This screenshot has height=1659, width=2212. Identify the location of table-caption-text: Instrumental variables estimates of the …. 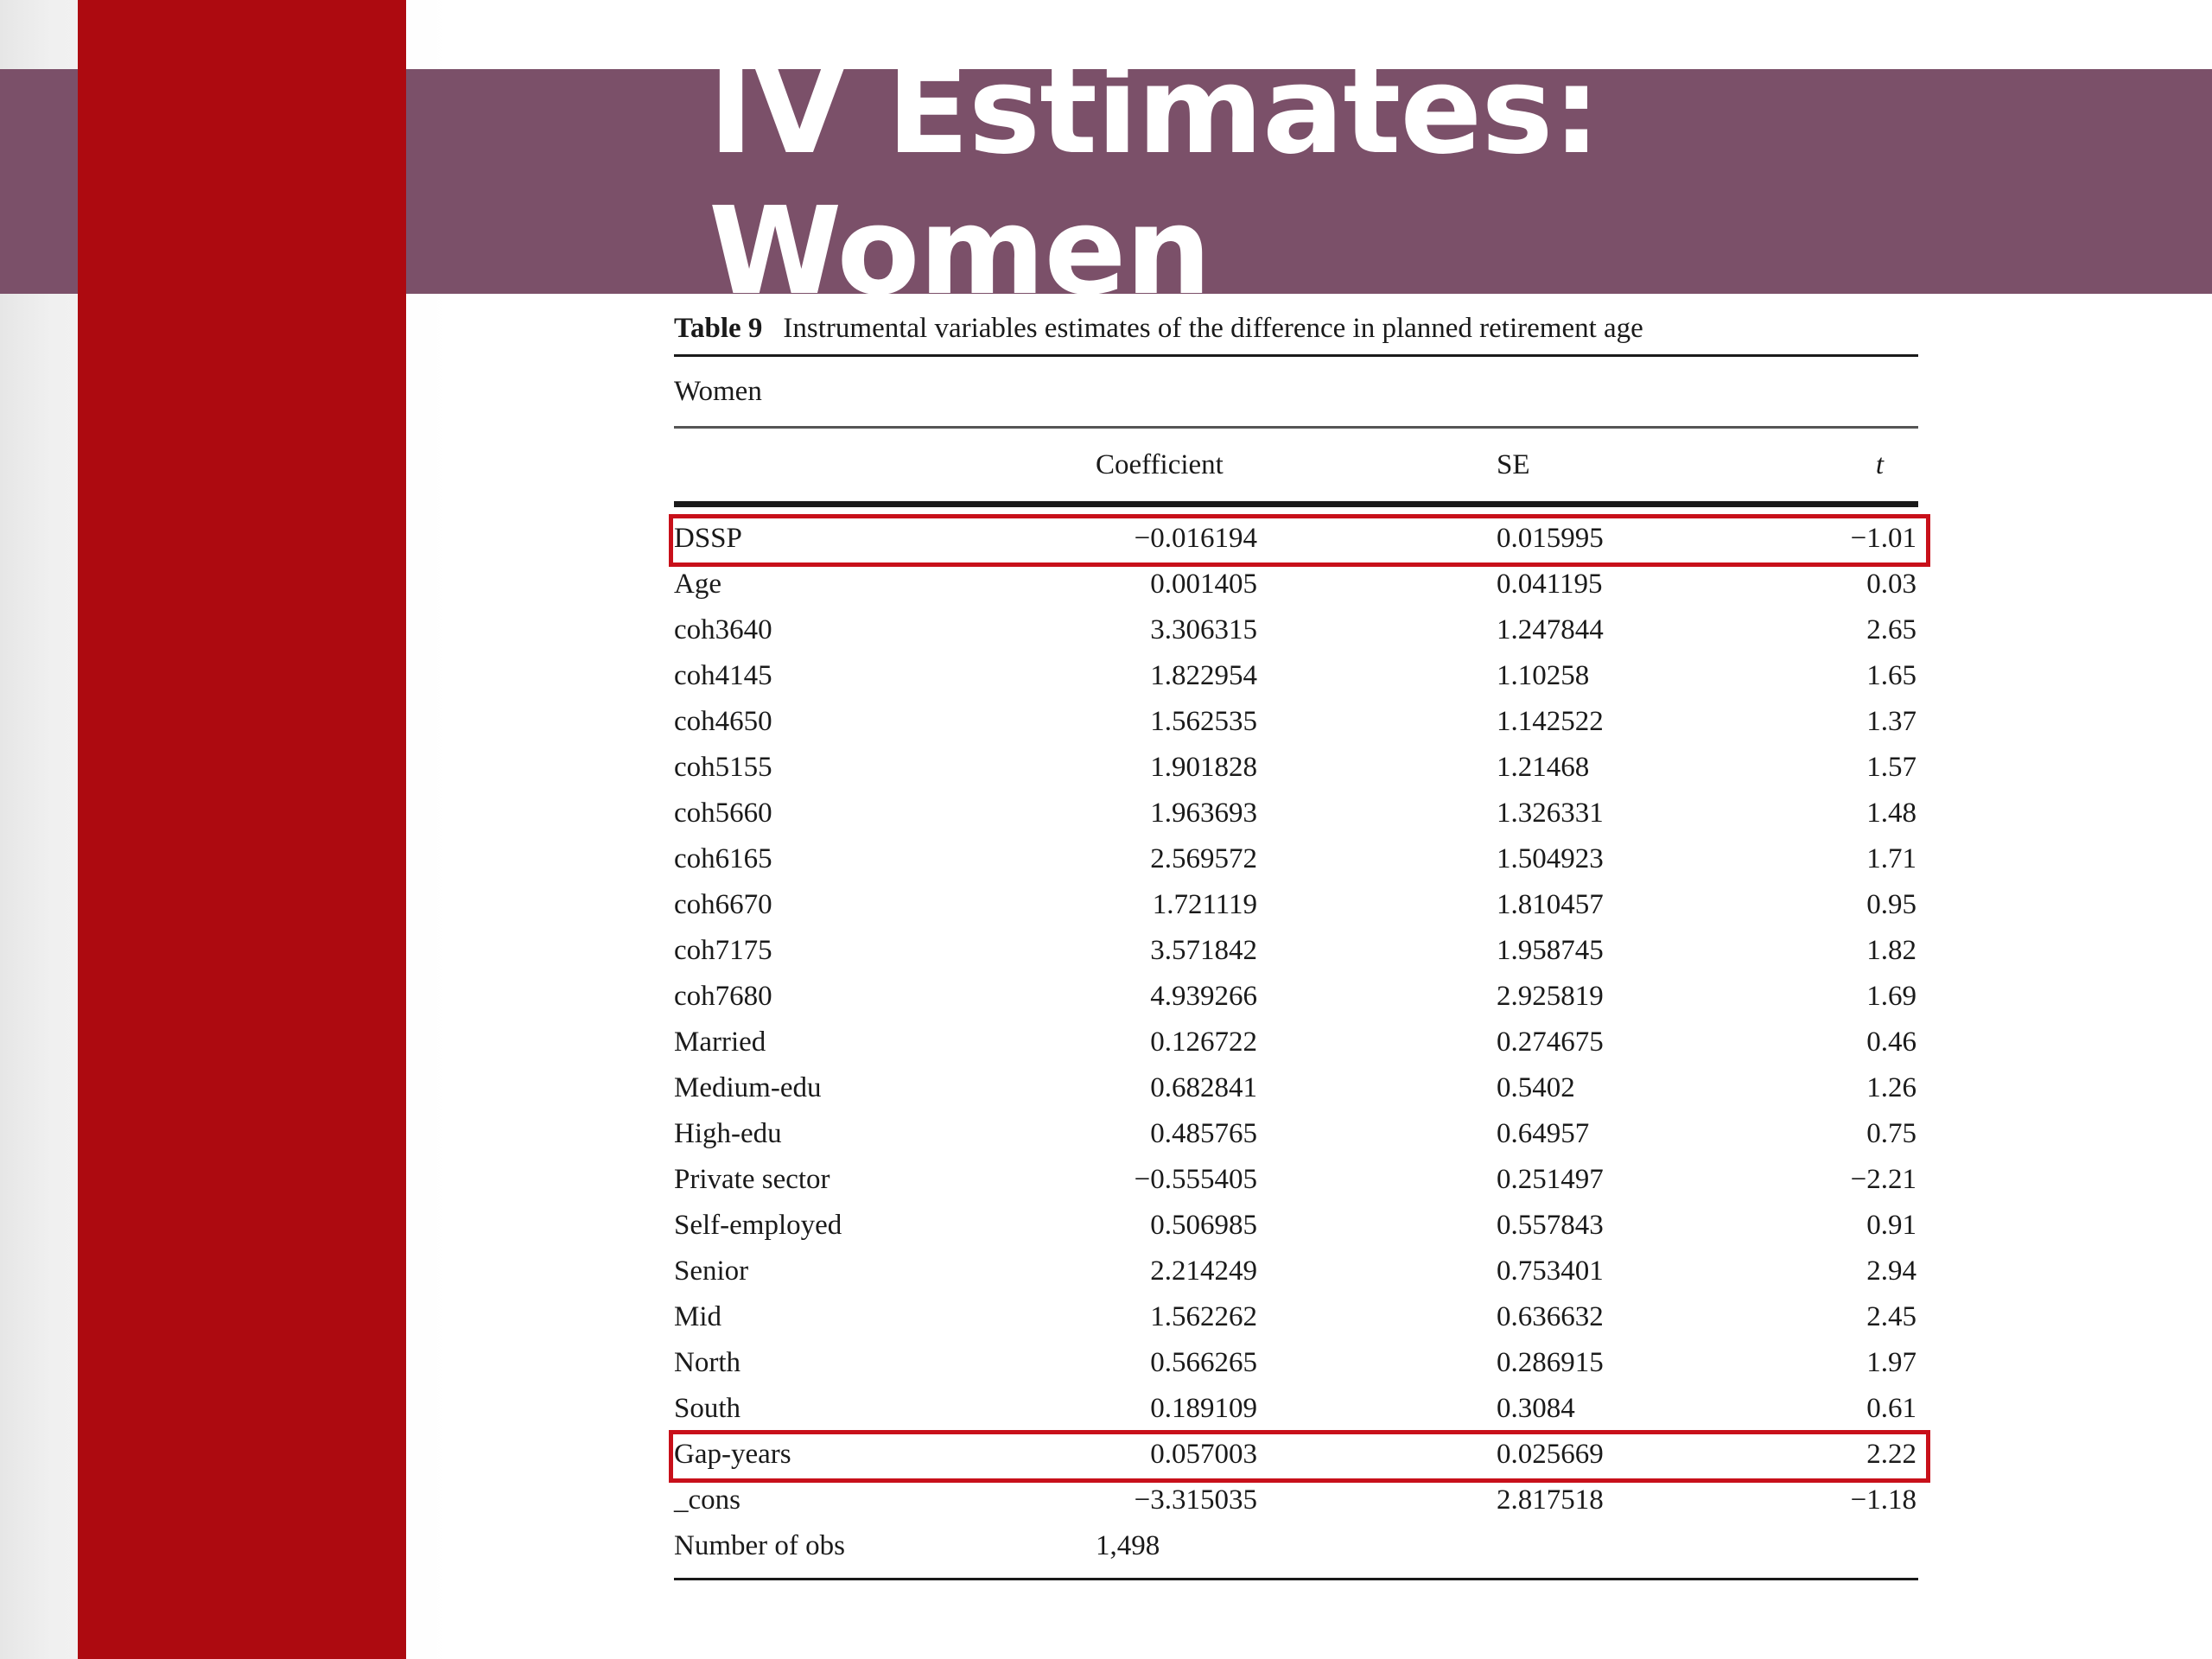
(1213, 328).